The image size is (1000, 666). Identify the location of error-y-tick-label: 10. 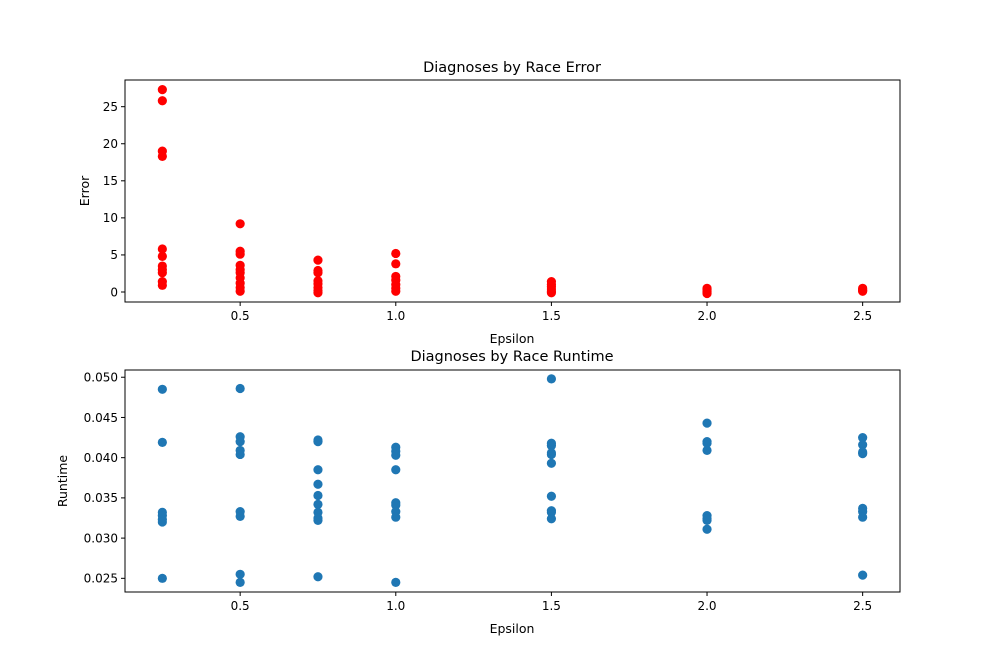
(110, 218).